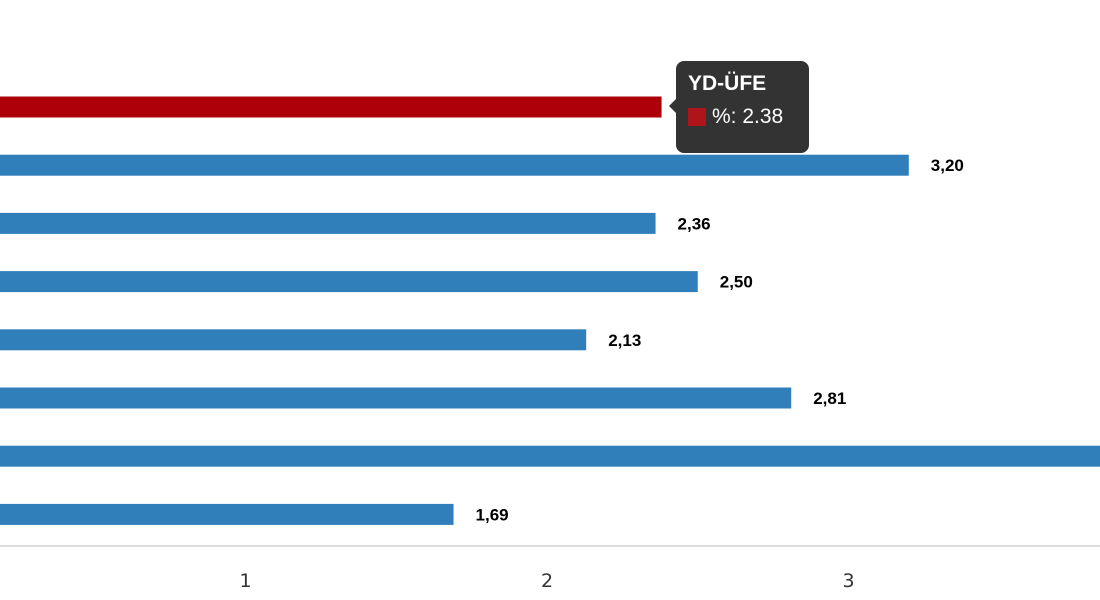  What do you see at coordinates (697, 117) in the screenshot?
I see `tooltip-swatch` at bounding box center [697, 117].